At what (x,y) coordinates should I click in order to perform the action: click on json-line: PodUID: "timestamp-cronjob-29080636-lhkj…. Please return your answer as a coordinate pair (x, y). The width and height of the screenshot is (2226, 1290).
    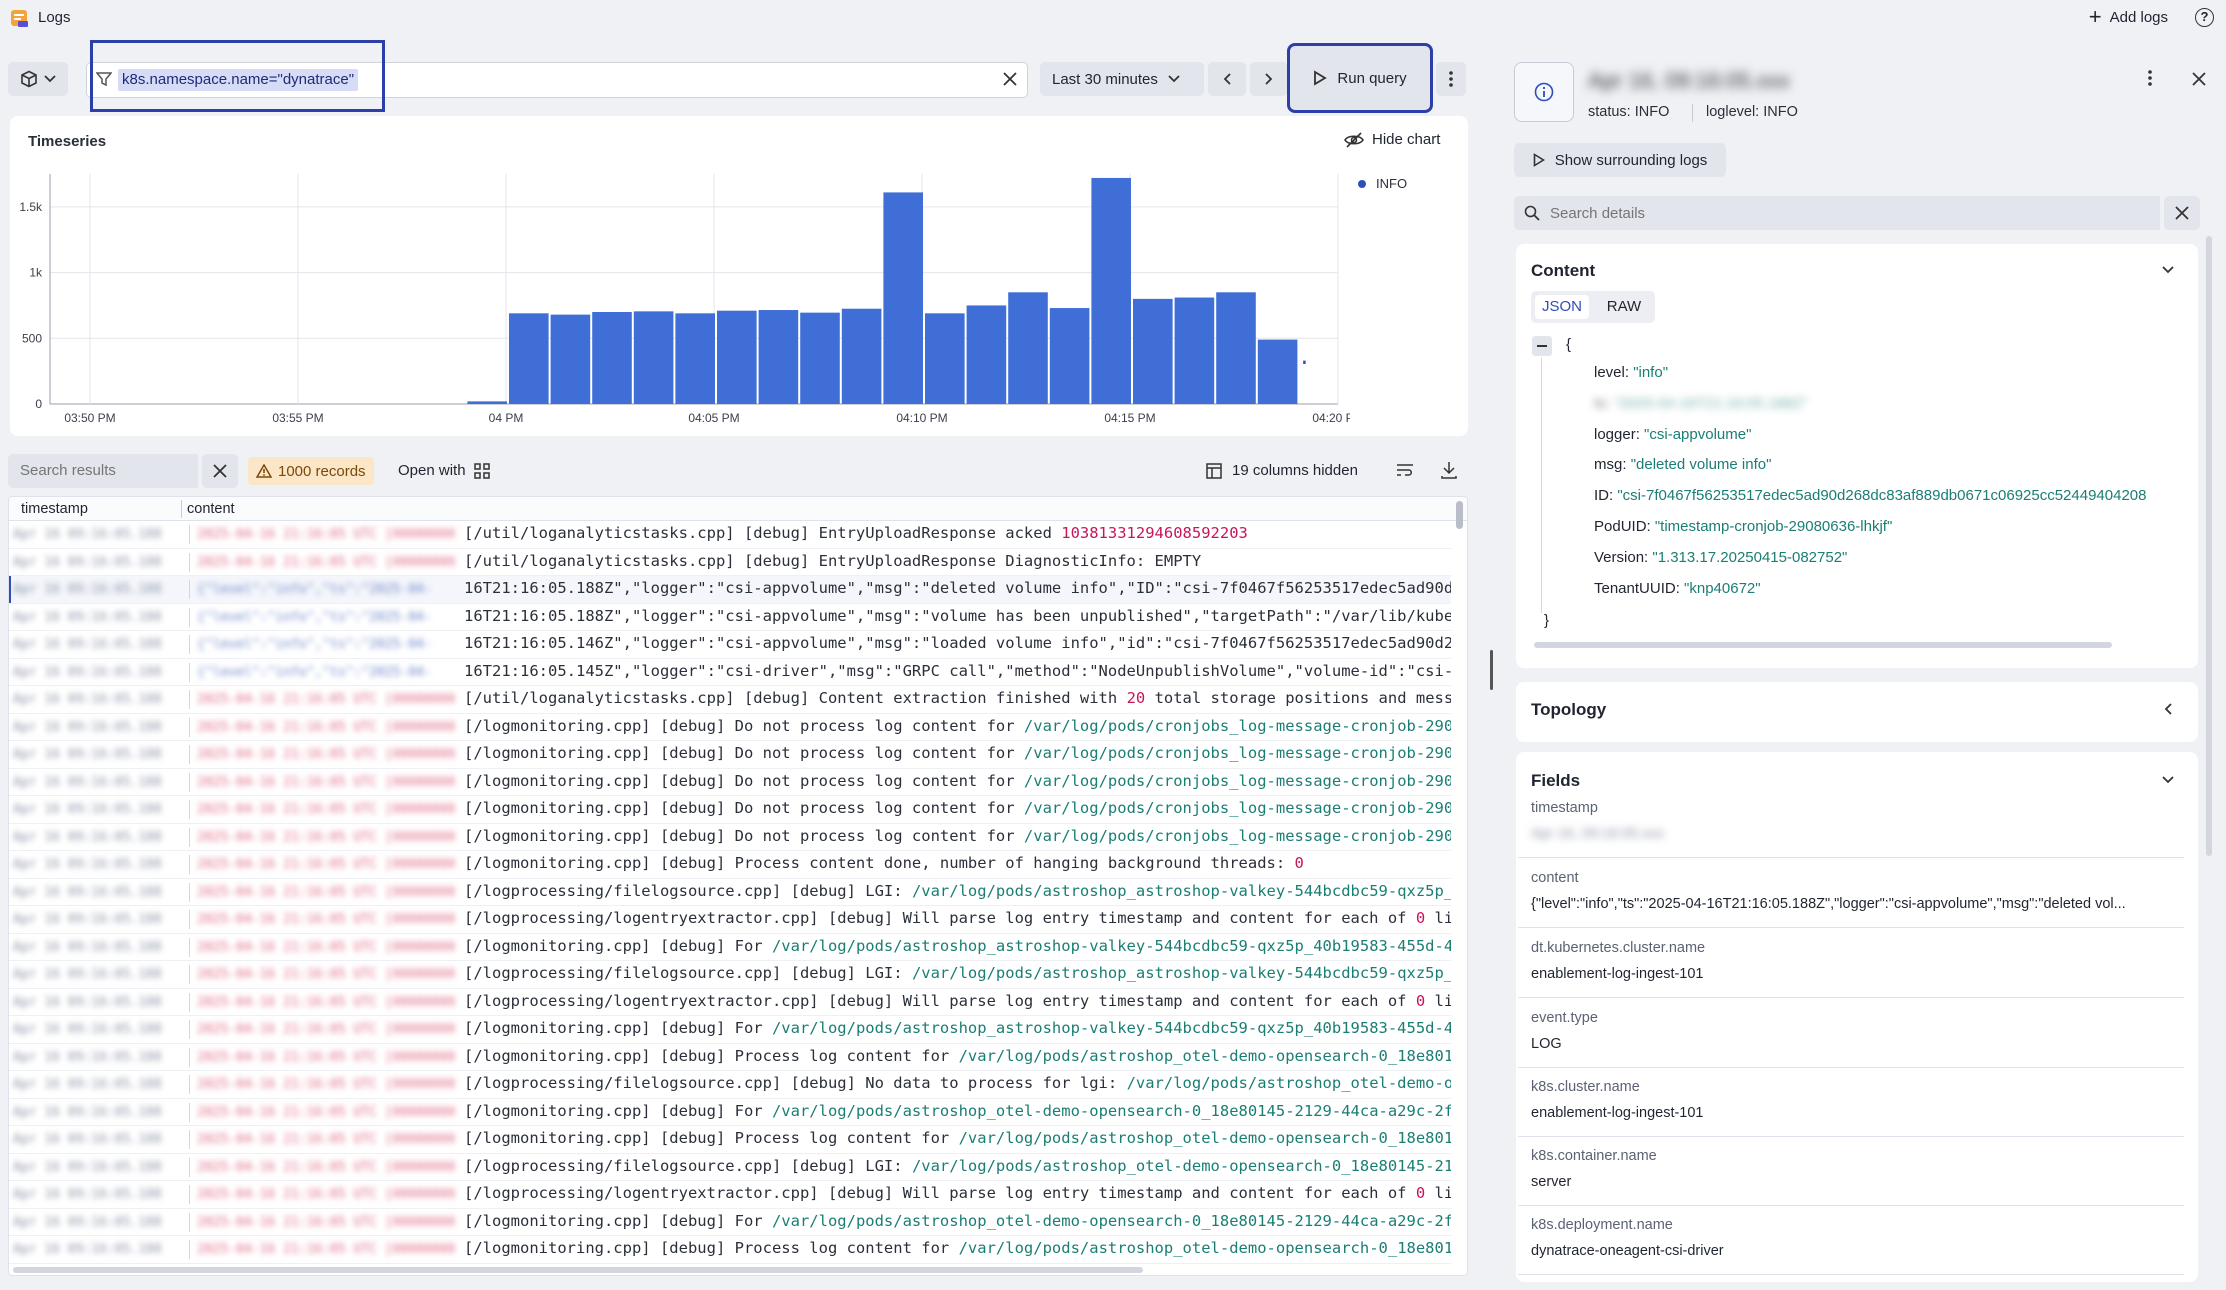
    Looking at the image, I should click on (1743, 526).